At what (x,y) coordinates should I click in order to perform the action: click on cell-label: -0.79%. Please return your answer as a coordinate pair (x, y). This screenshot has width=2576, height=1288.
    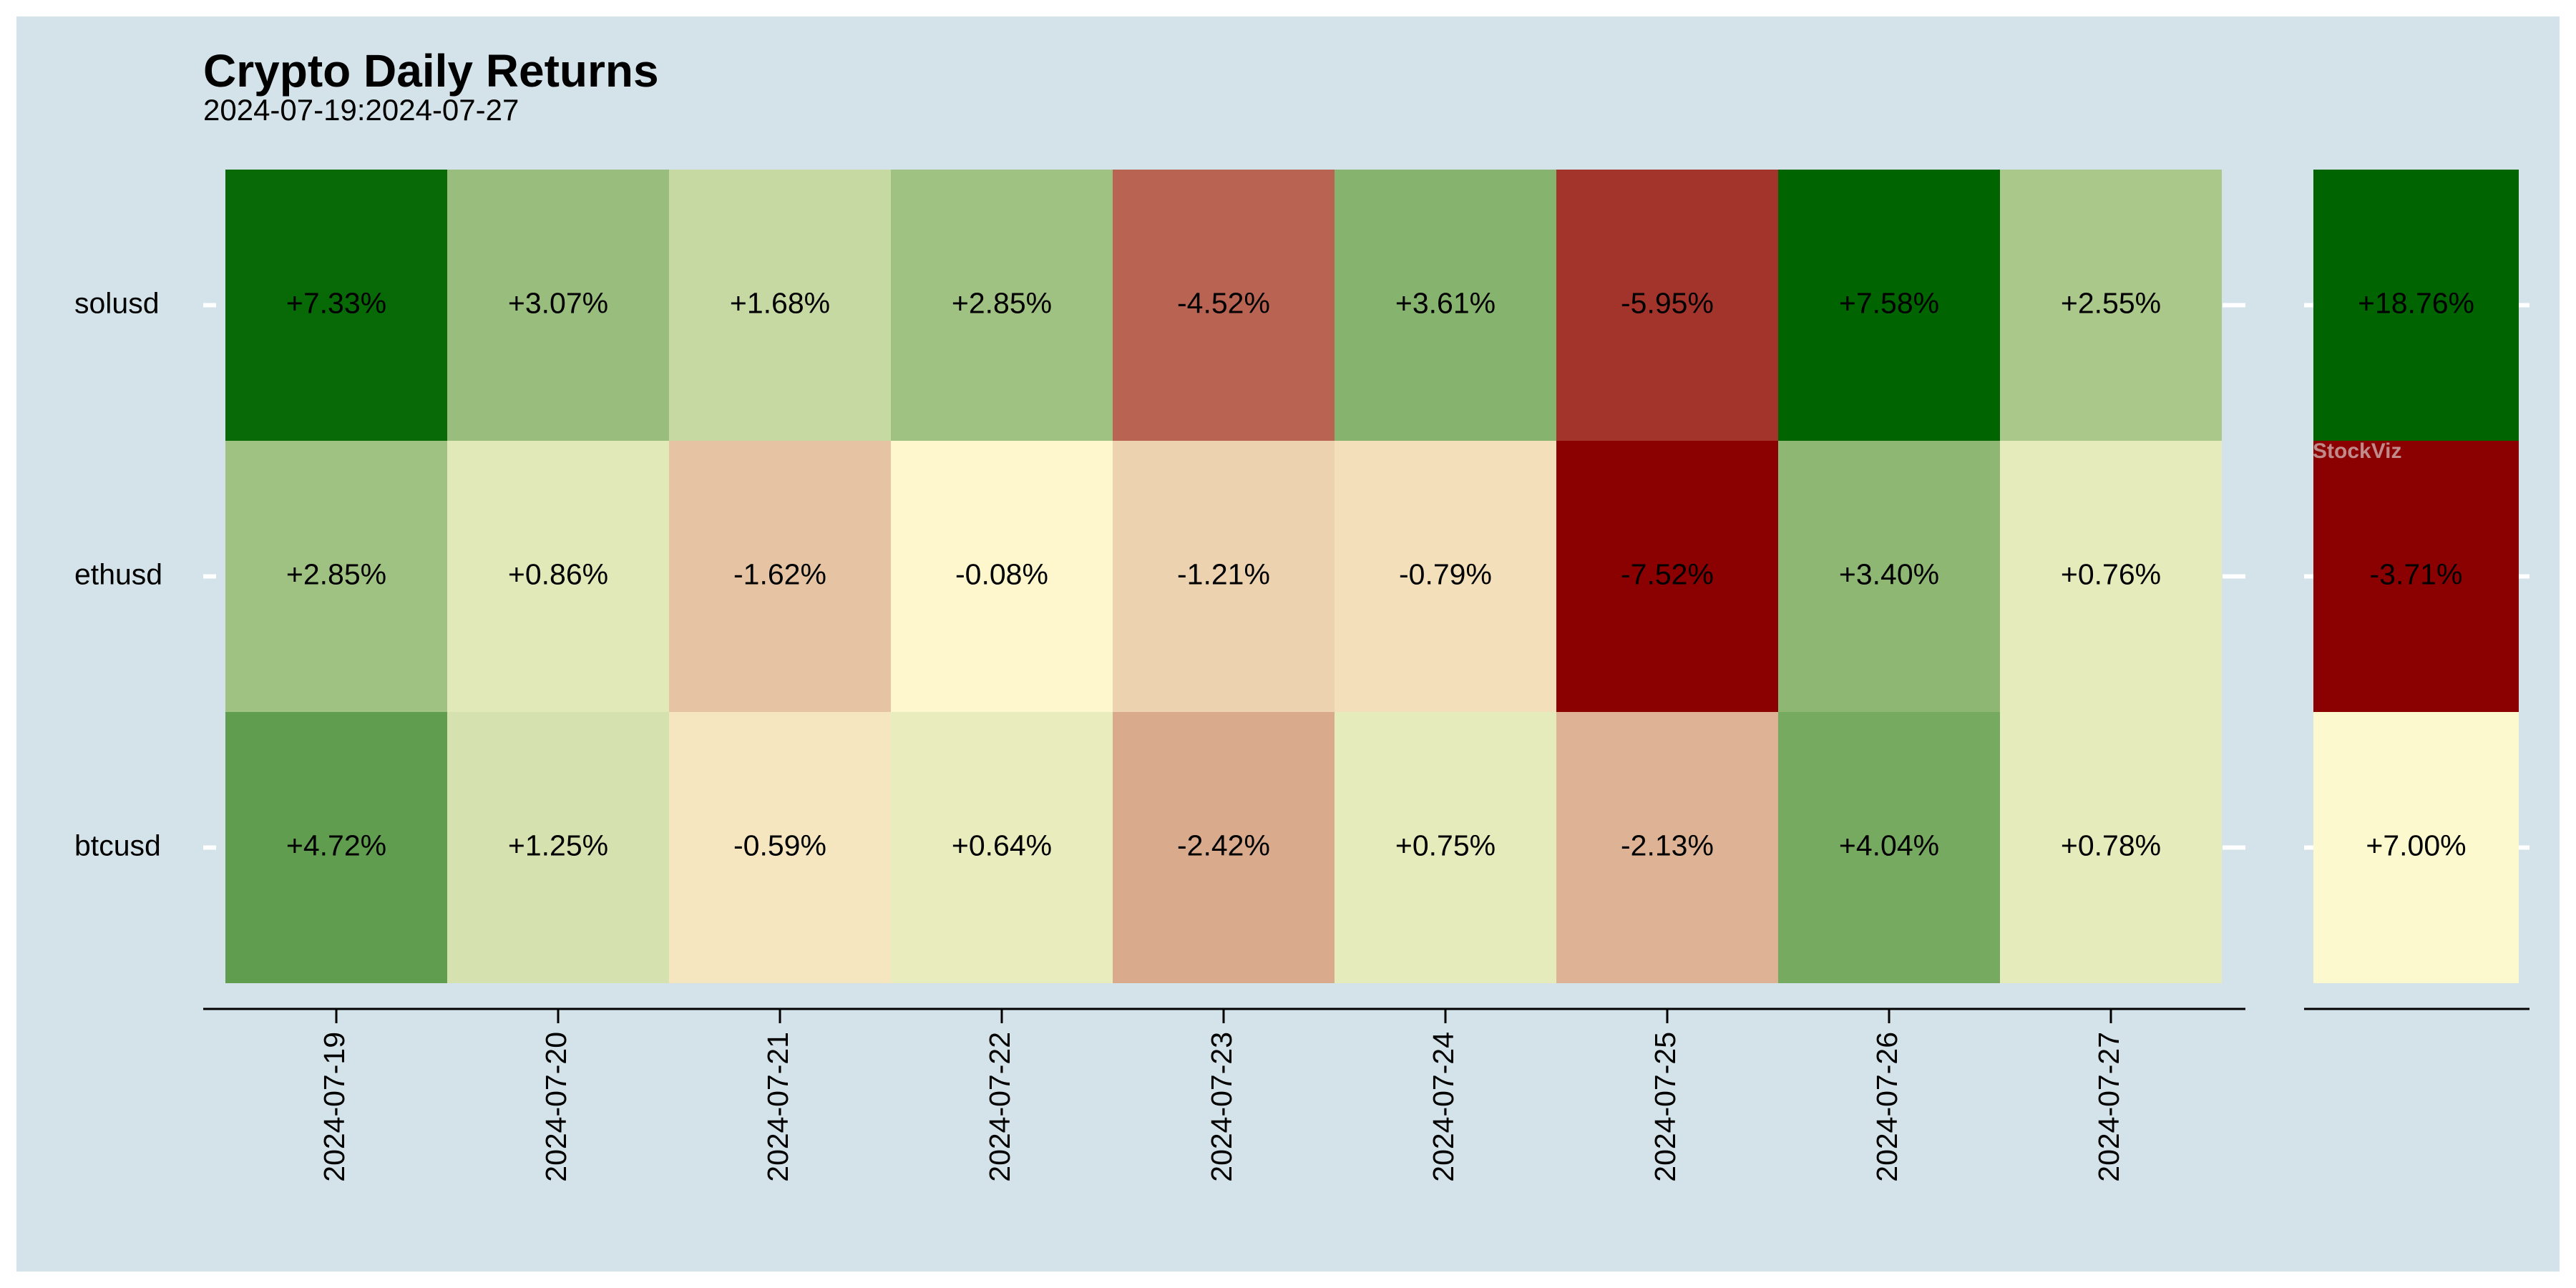
    Looking at the image, I should click on (1445, 573).